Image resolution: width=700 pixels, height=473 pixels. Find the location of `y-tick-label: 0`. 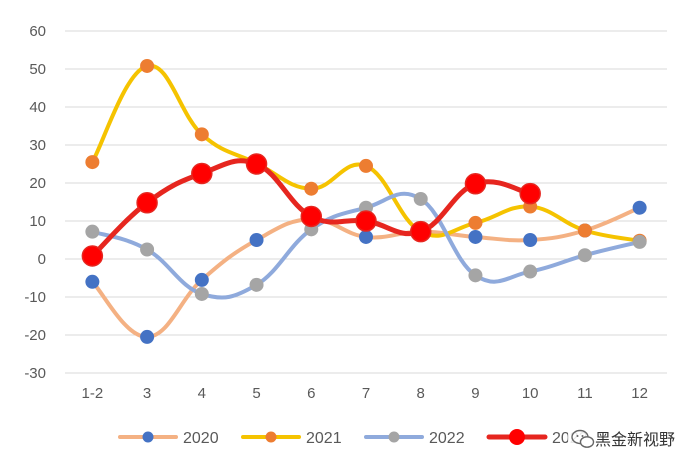

y-tick-label: 0 is located at coordinates (42, 259).